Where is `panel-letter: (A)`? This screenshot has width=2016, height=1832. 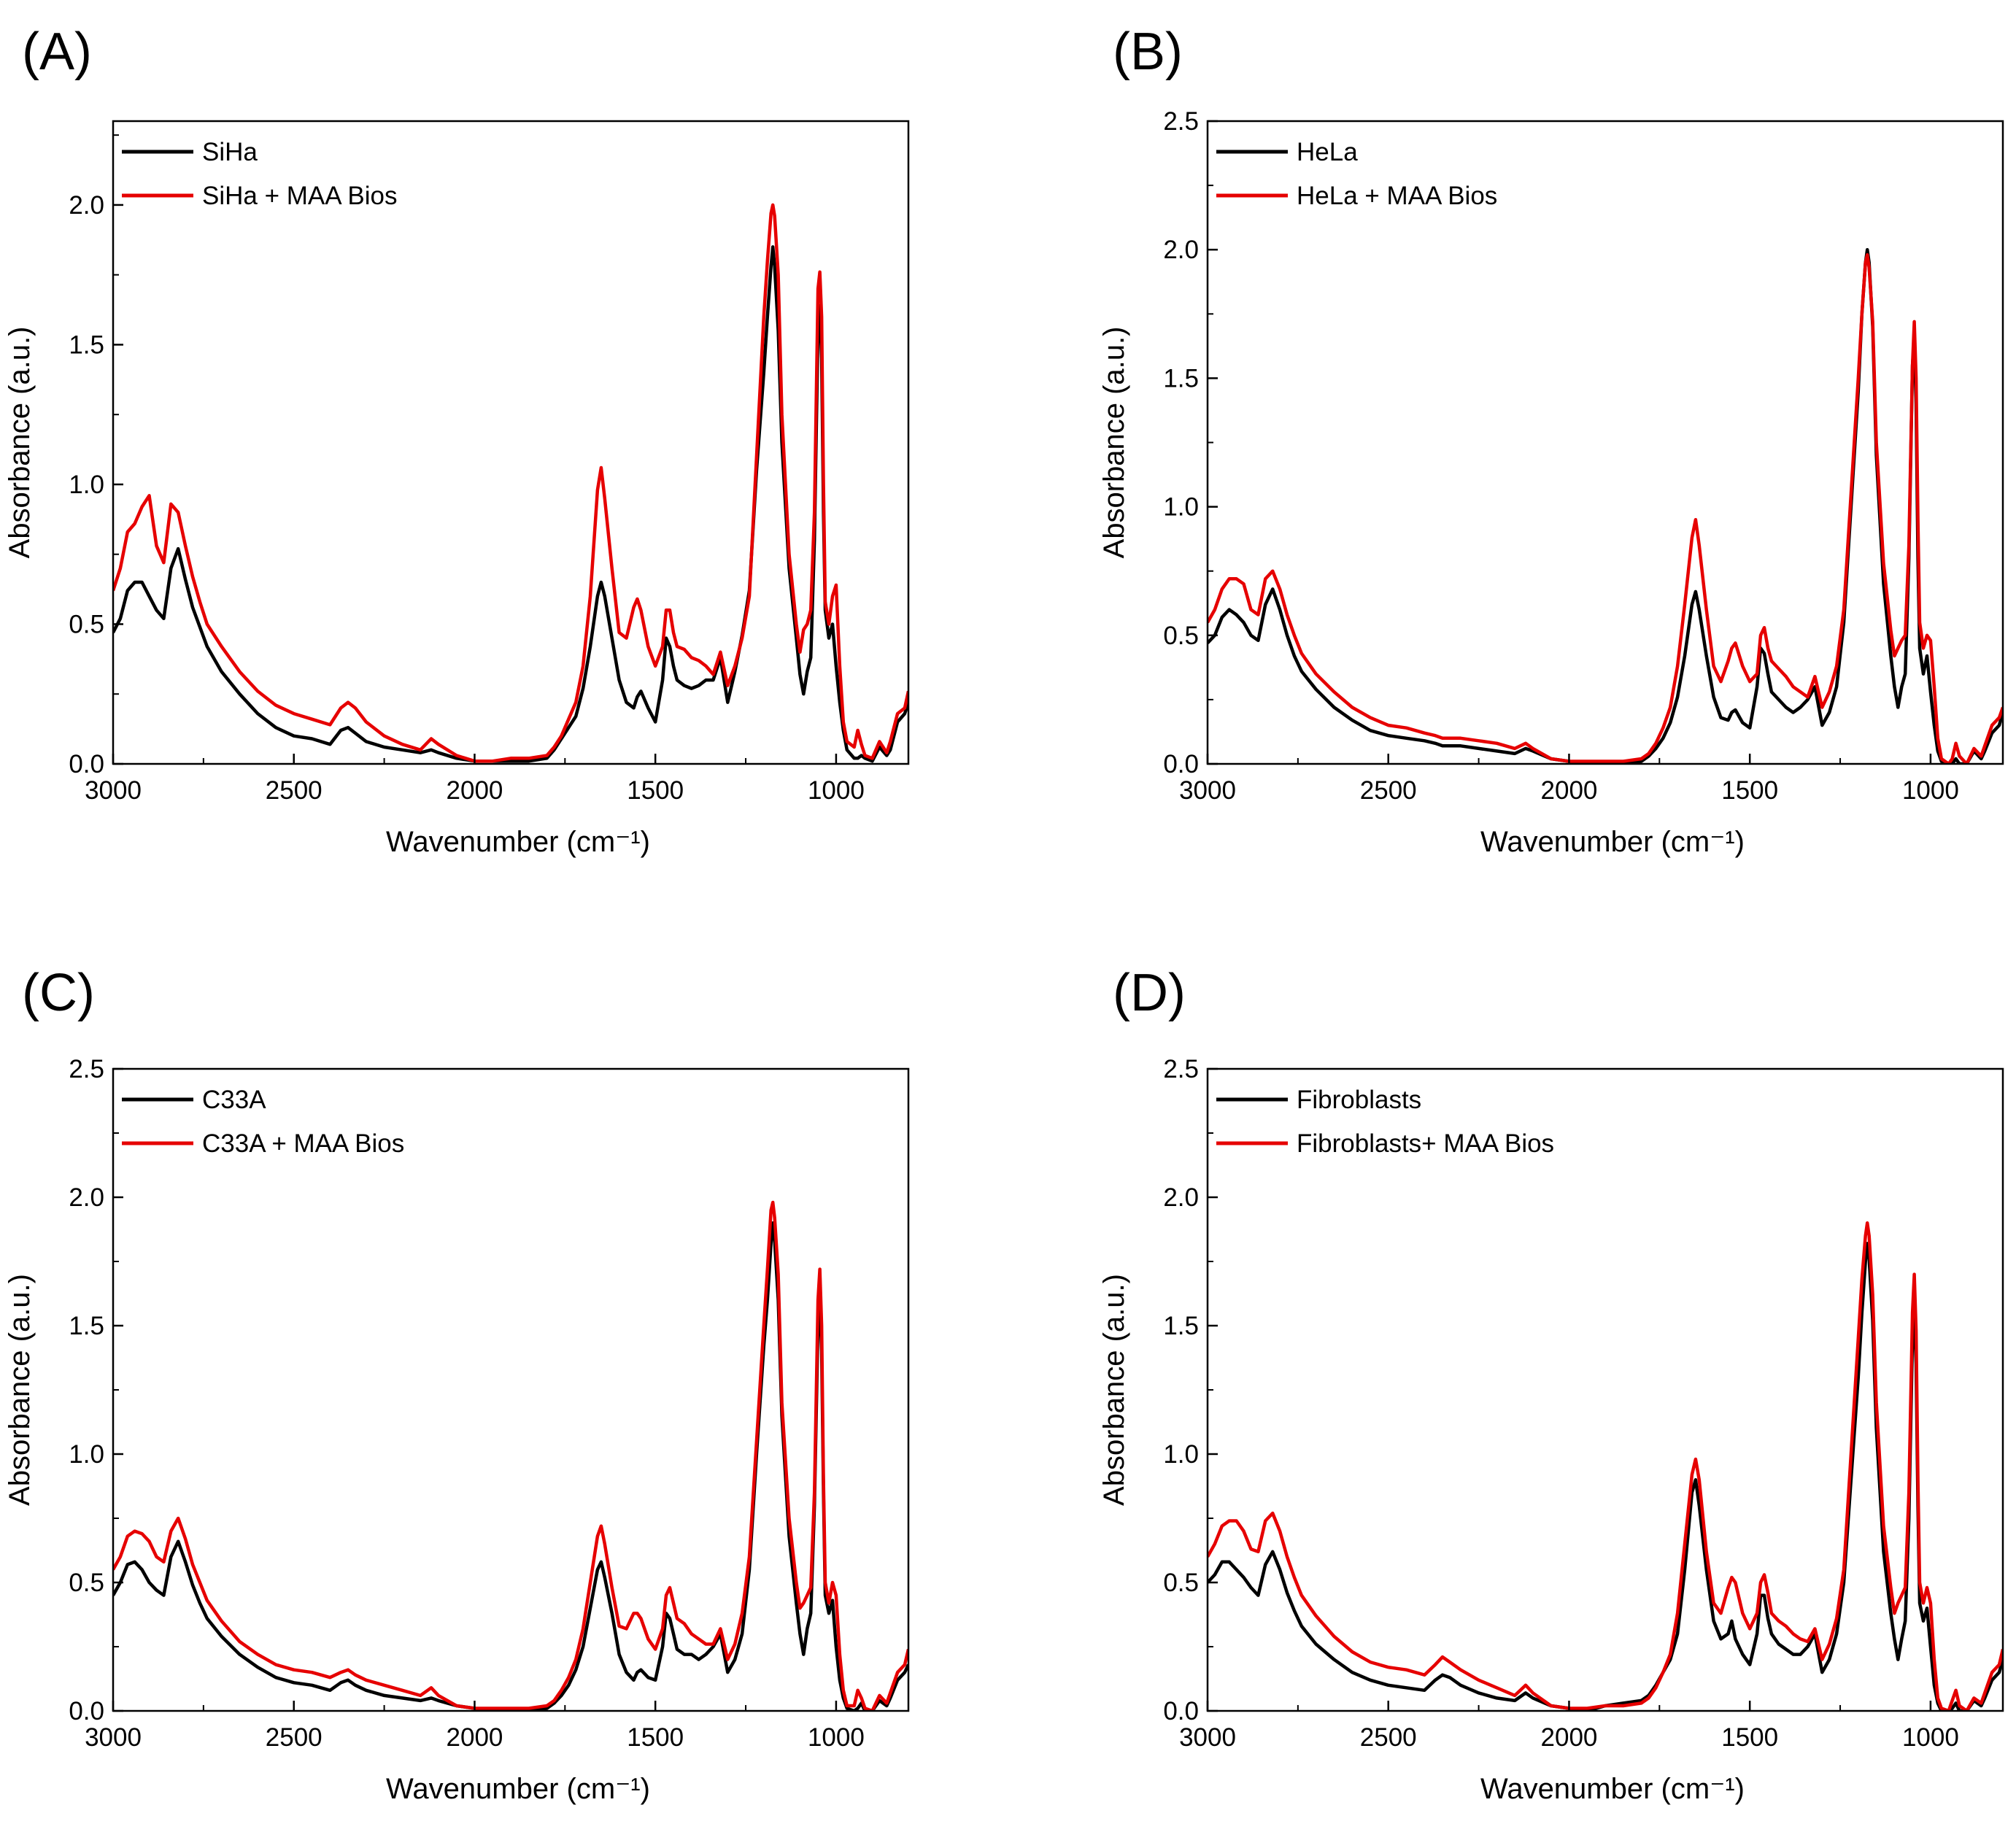
panel-letter: (A) is located at coordinates (57, 52).